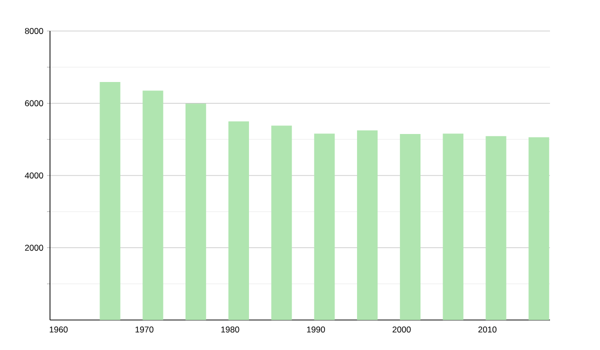 This screenshot has height=350, width=600. I want to click on y-tick-label: 8000, so click(34, 31).